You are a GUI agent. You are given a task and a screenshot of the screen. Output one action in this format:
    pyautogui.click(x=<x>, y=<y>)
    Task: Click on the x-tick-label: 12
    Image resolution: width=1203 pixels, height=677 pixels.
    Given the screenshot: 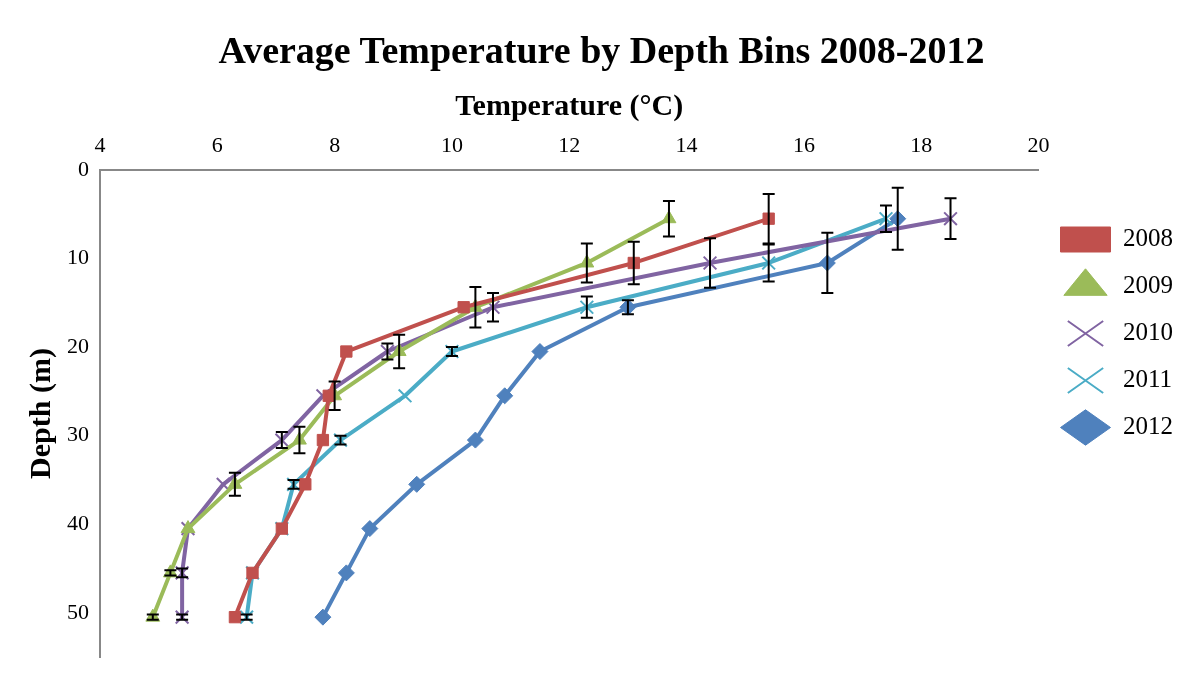 What is the action you would take?
    pyautogui.click(x=569, y=144)
    